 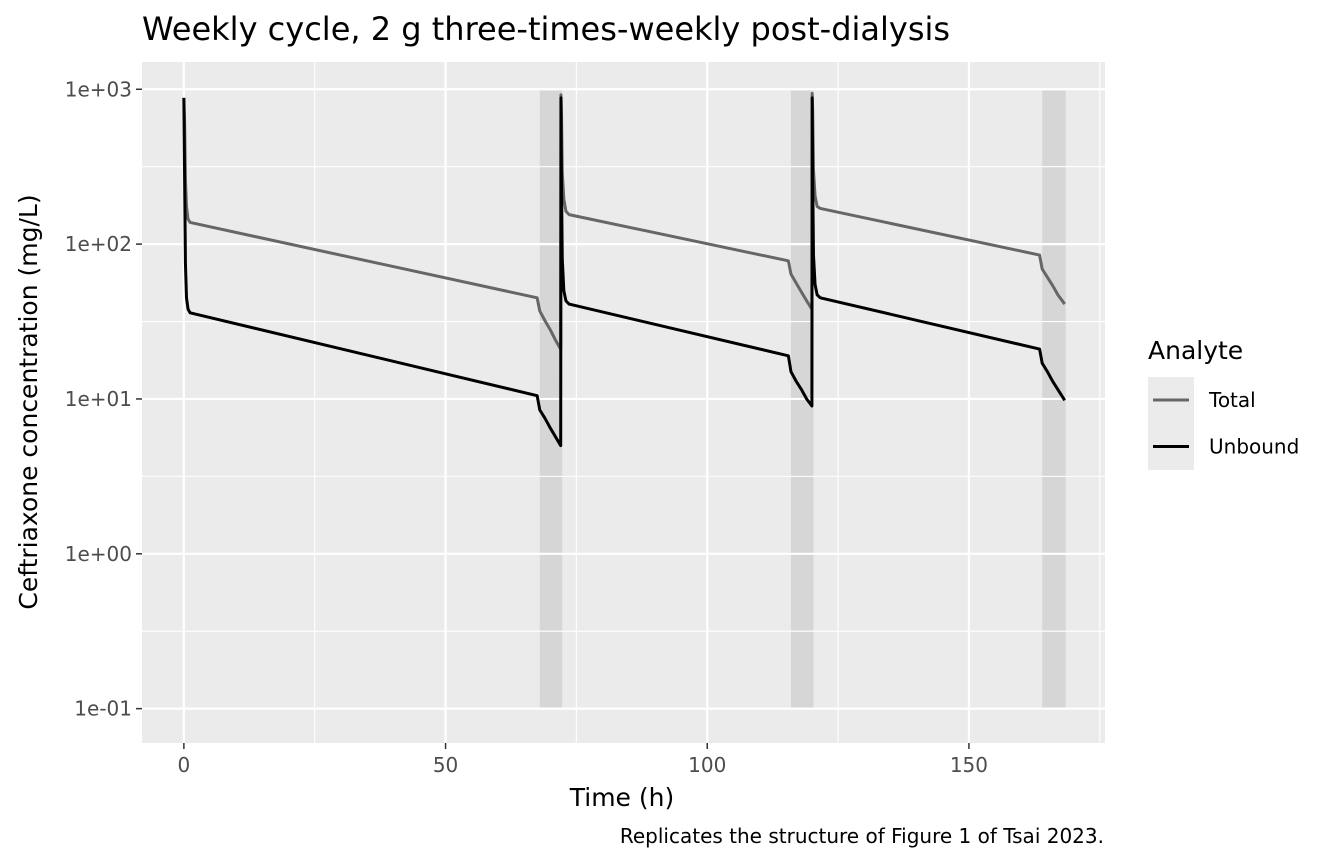 I want to click on x-tick-label: 50, so click(x=445, y=765).